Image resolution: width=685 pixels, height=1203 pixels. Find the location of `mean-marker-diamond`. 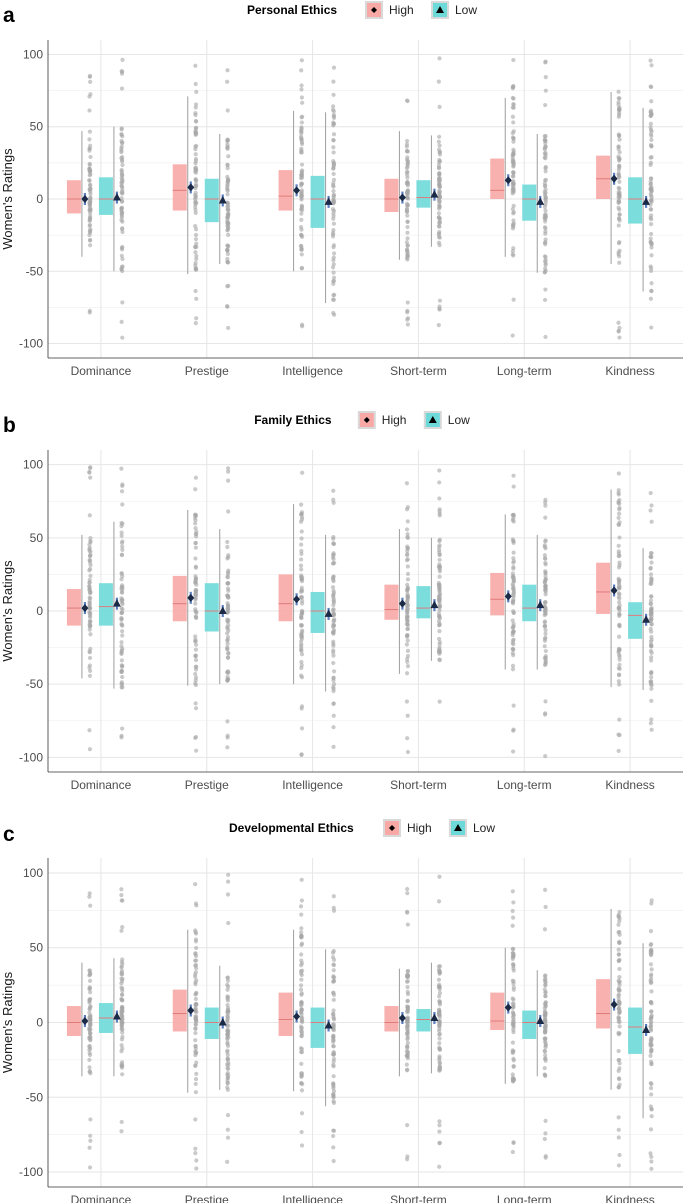

mean-marker-diamond is located at coordinates (508, 596).